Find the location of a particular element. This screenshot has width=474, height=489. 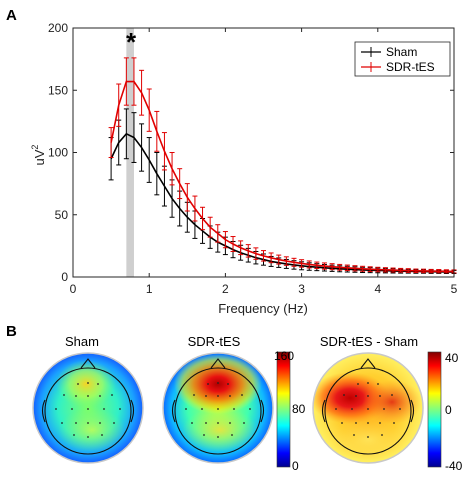

significance-band is located at coordinates (130, 152).